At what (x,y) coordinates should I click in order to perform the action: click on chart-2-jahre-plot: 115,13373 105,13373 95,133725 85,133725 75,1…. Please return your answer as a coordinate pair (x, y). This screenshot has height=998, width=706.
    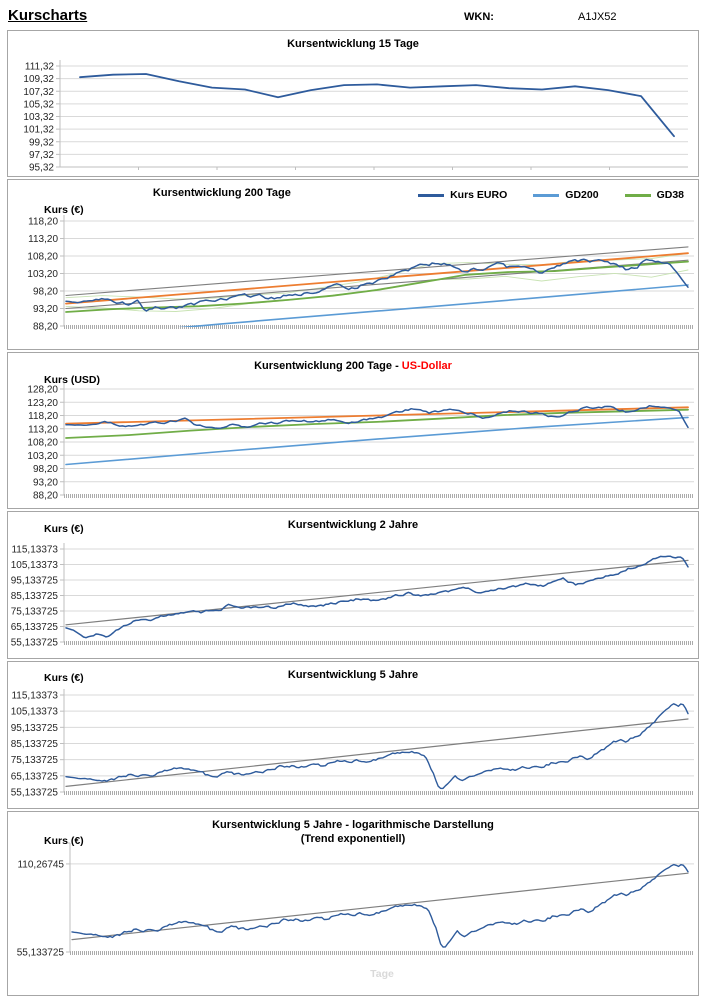
    Looking at the image, I should click on (352, 596).